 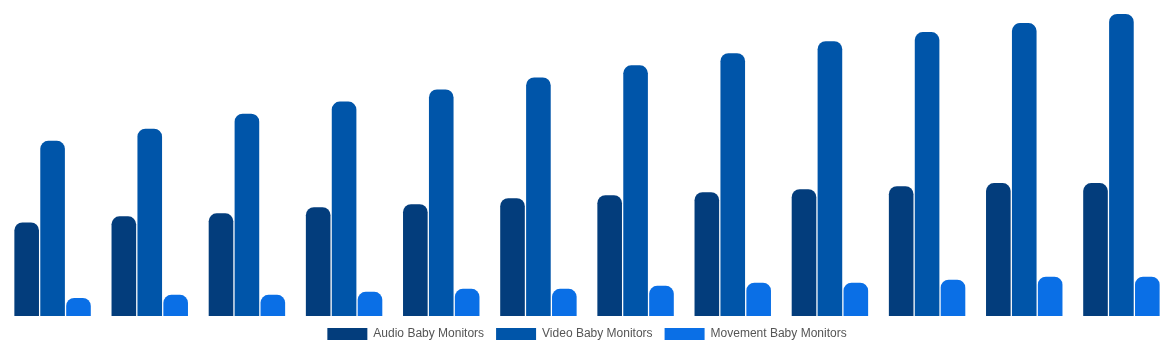 I want to click on legend-label: Video Baby Monitors, so click(x=597, y=333).